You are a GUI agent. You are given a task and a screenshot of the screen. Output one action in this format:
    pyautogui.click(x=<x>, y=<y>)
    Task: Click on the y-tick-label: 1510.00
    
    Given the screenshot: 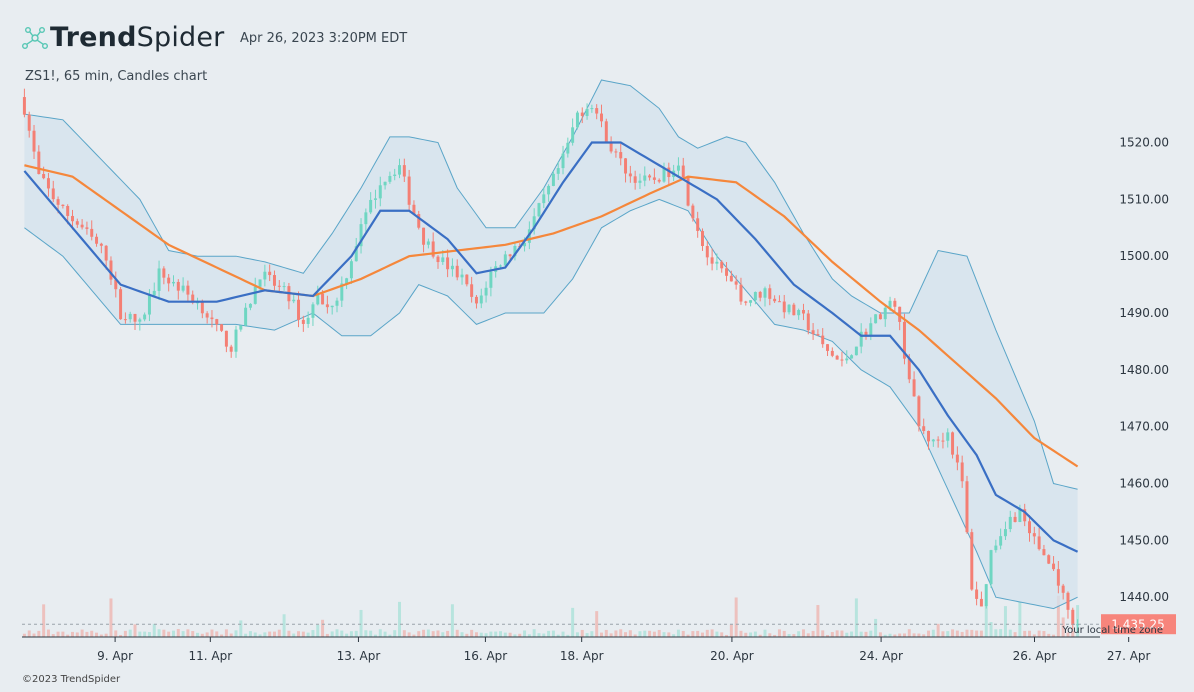 What is the action you would take?
    pyautogui.click(x=1144, y=199)
    